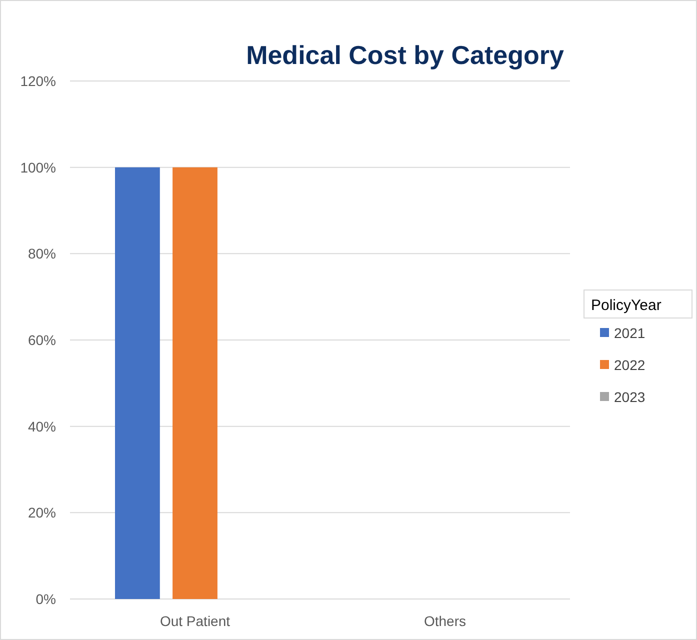 This screenshot has width=697, height=640. Describe the element at coordinates (630, 333) in the screenshot. I see `legend-label: 2021` at that location.